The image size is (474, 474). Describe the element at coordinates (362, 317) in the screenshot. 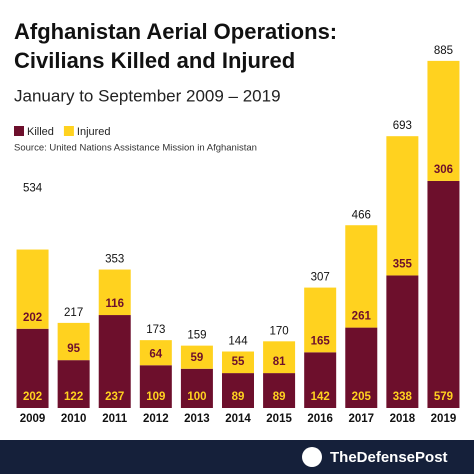

I see `value-label: 261` at that location.